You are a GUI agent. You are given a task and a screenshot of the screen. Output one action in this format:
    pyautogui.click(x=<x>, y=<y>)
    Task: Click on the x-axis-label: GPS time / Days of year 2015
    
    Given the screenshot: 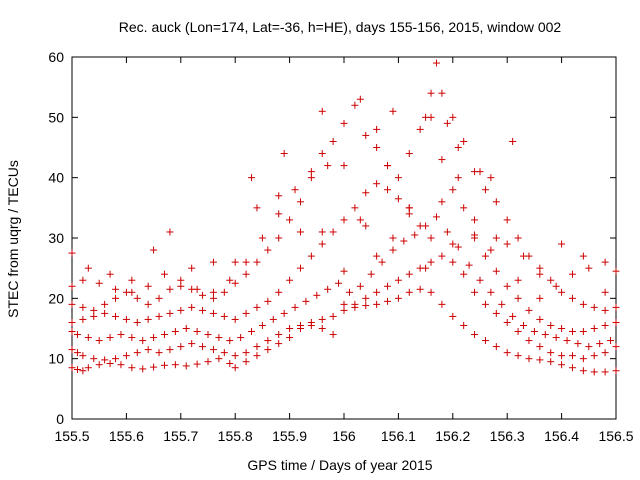 What is the action you would take?
    pyautogui.click(x=339, y=465)
    